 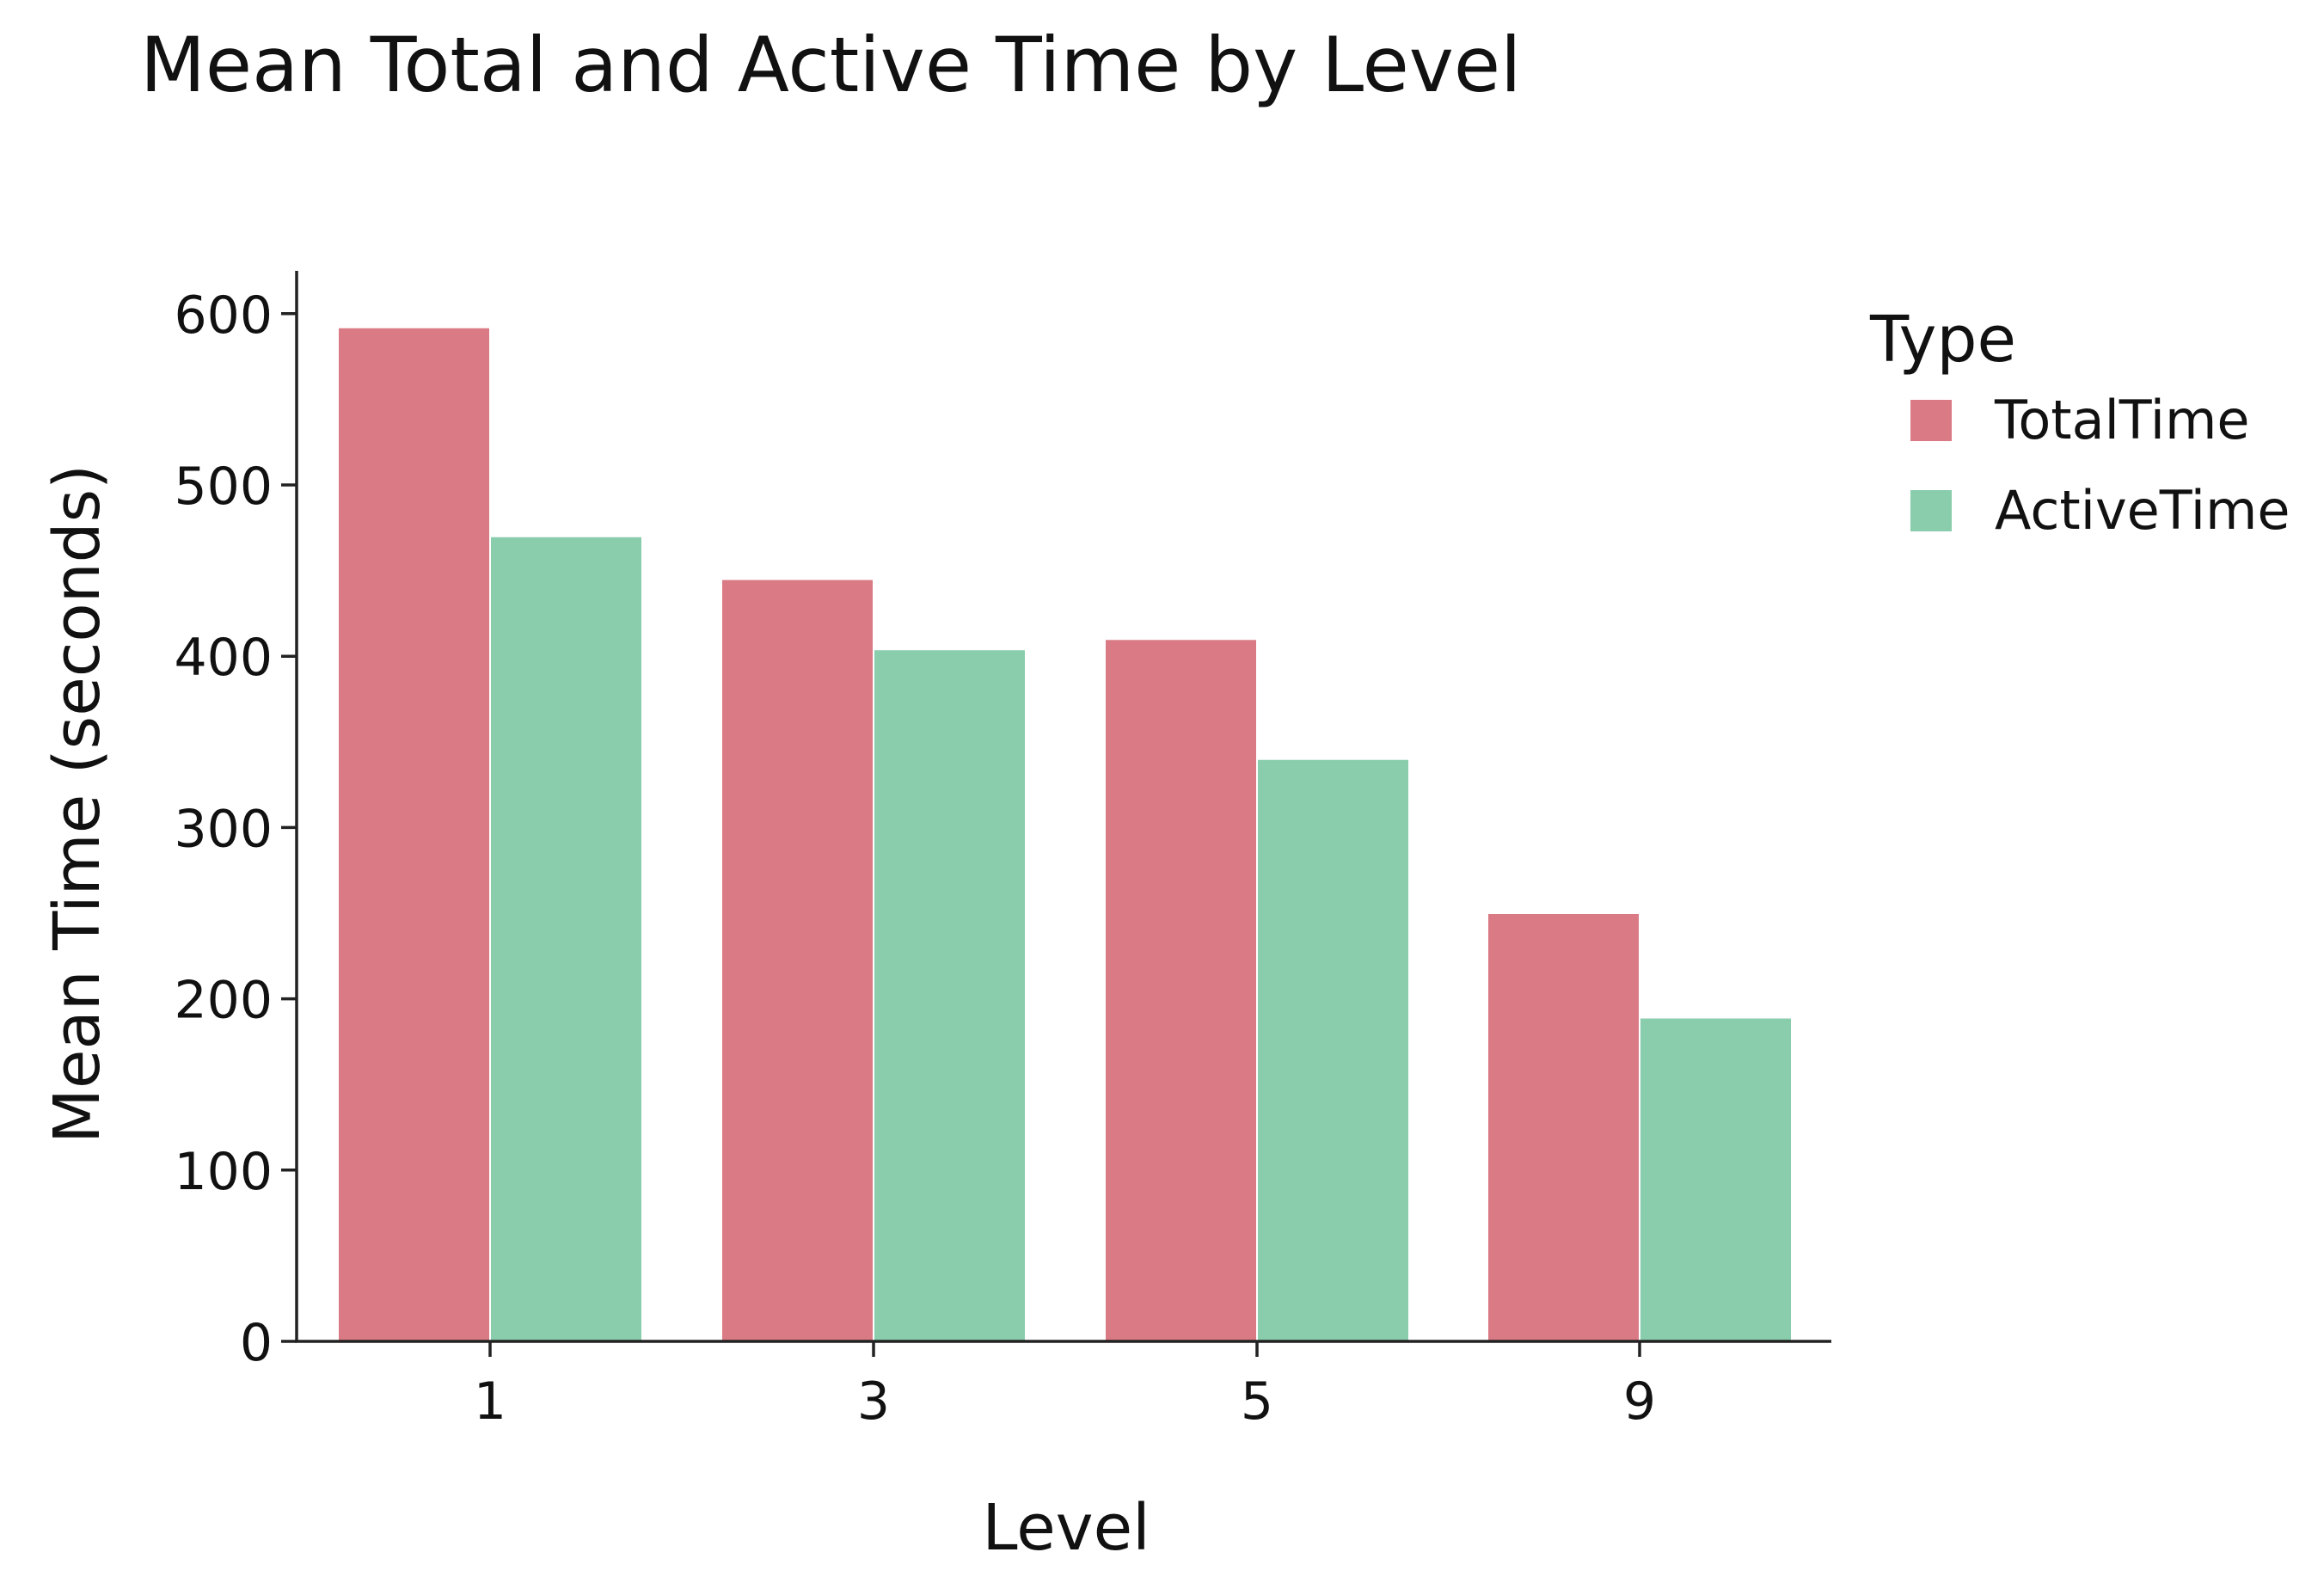 I want to click on legend-items: TotalTime ActiveTime, so click(x=2100, y=465).